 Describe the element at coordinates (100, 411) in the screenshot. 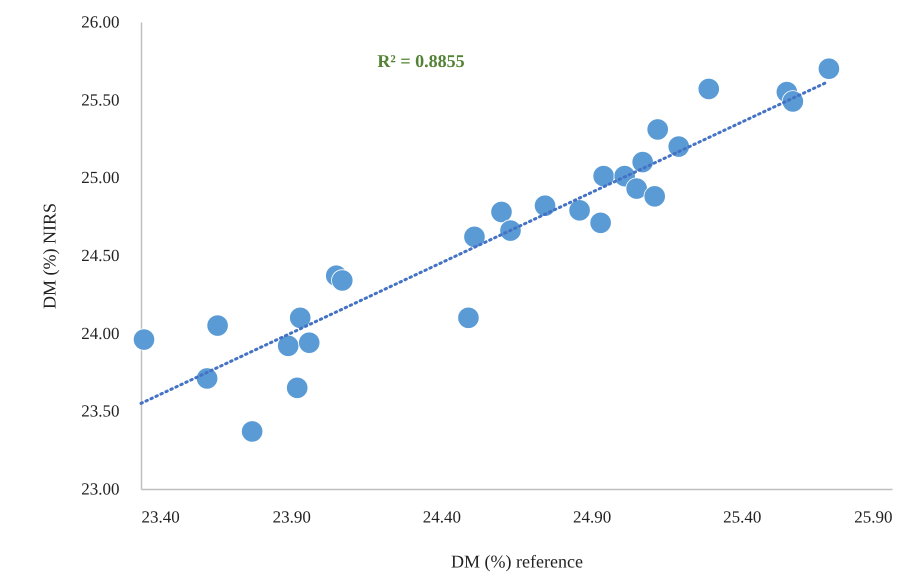

I see `y-tick-label: 23.50` at that location.